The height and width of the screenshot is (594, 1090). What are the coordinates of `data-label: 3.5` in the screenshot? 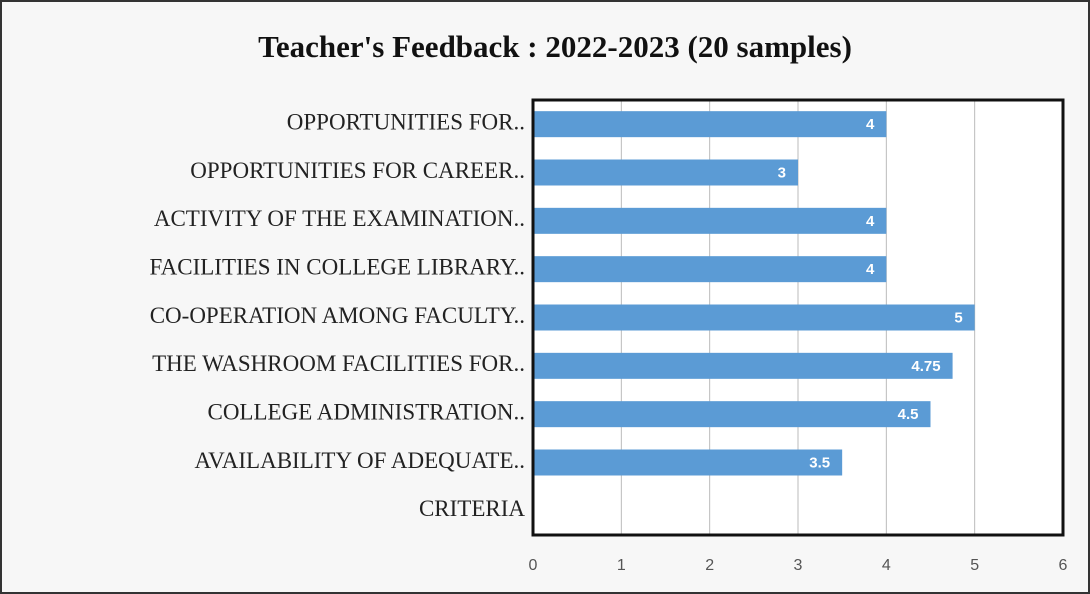 It's located at (819, 462).